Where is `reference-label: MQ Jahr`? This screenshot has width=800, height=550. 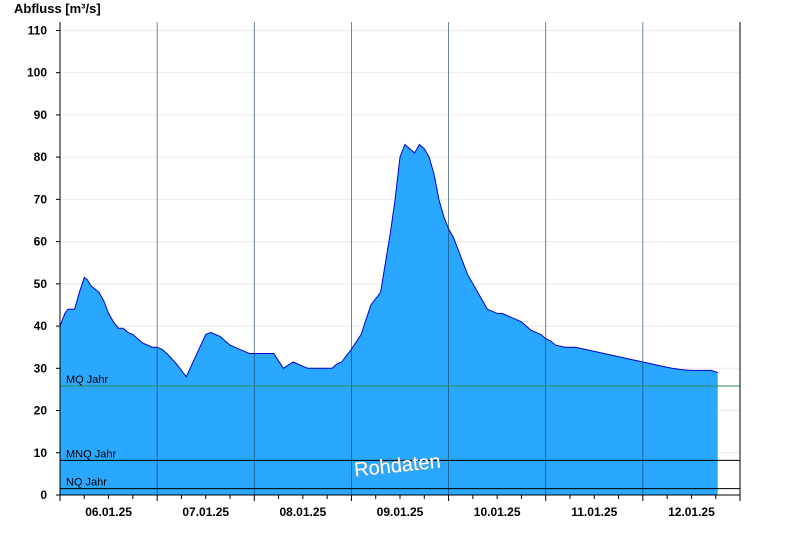
reference-label: MQ Jahr is located at coordinates (87, 380).